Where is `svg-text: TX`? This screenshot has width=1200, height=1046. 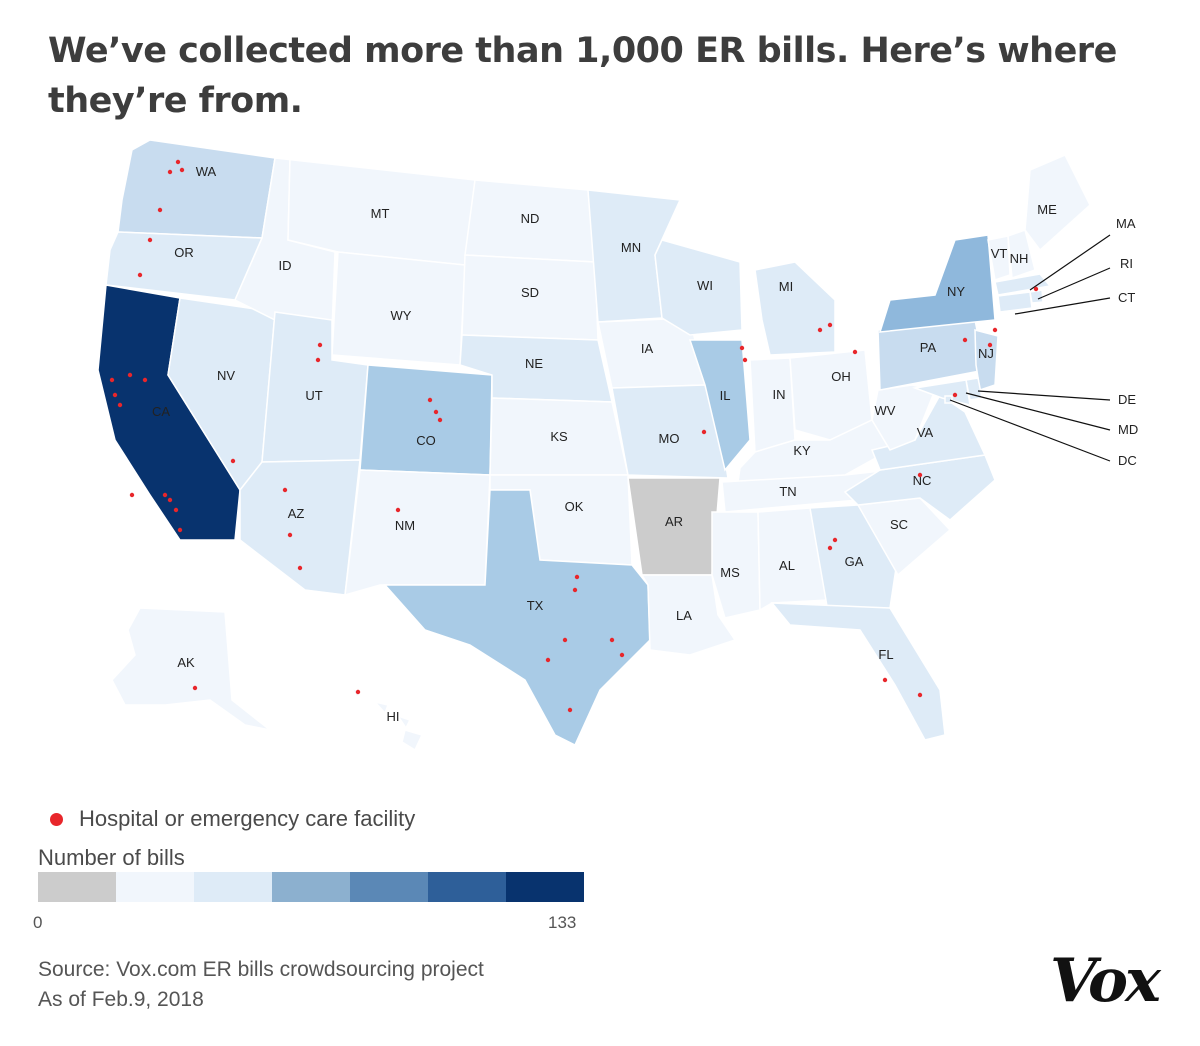 svg-text: TX is located at coordinates (535, 605).